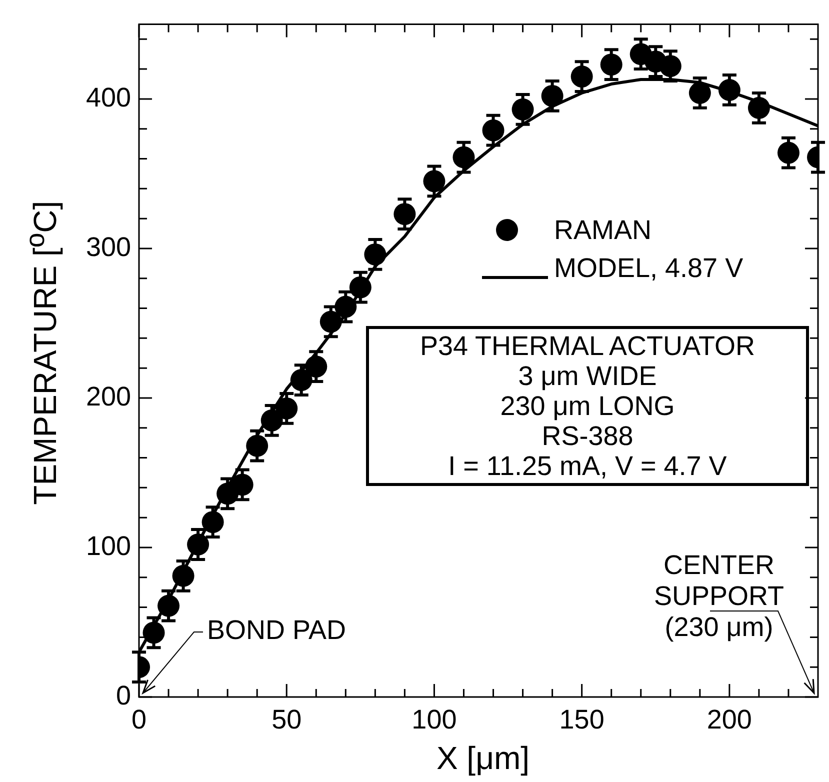 Image resolution: width=829 pixels, height=782 pixels. I want to click on legend-label: MODEL, 4.87 V, so click(649, 267).